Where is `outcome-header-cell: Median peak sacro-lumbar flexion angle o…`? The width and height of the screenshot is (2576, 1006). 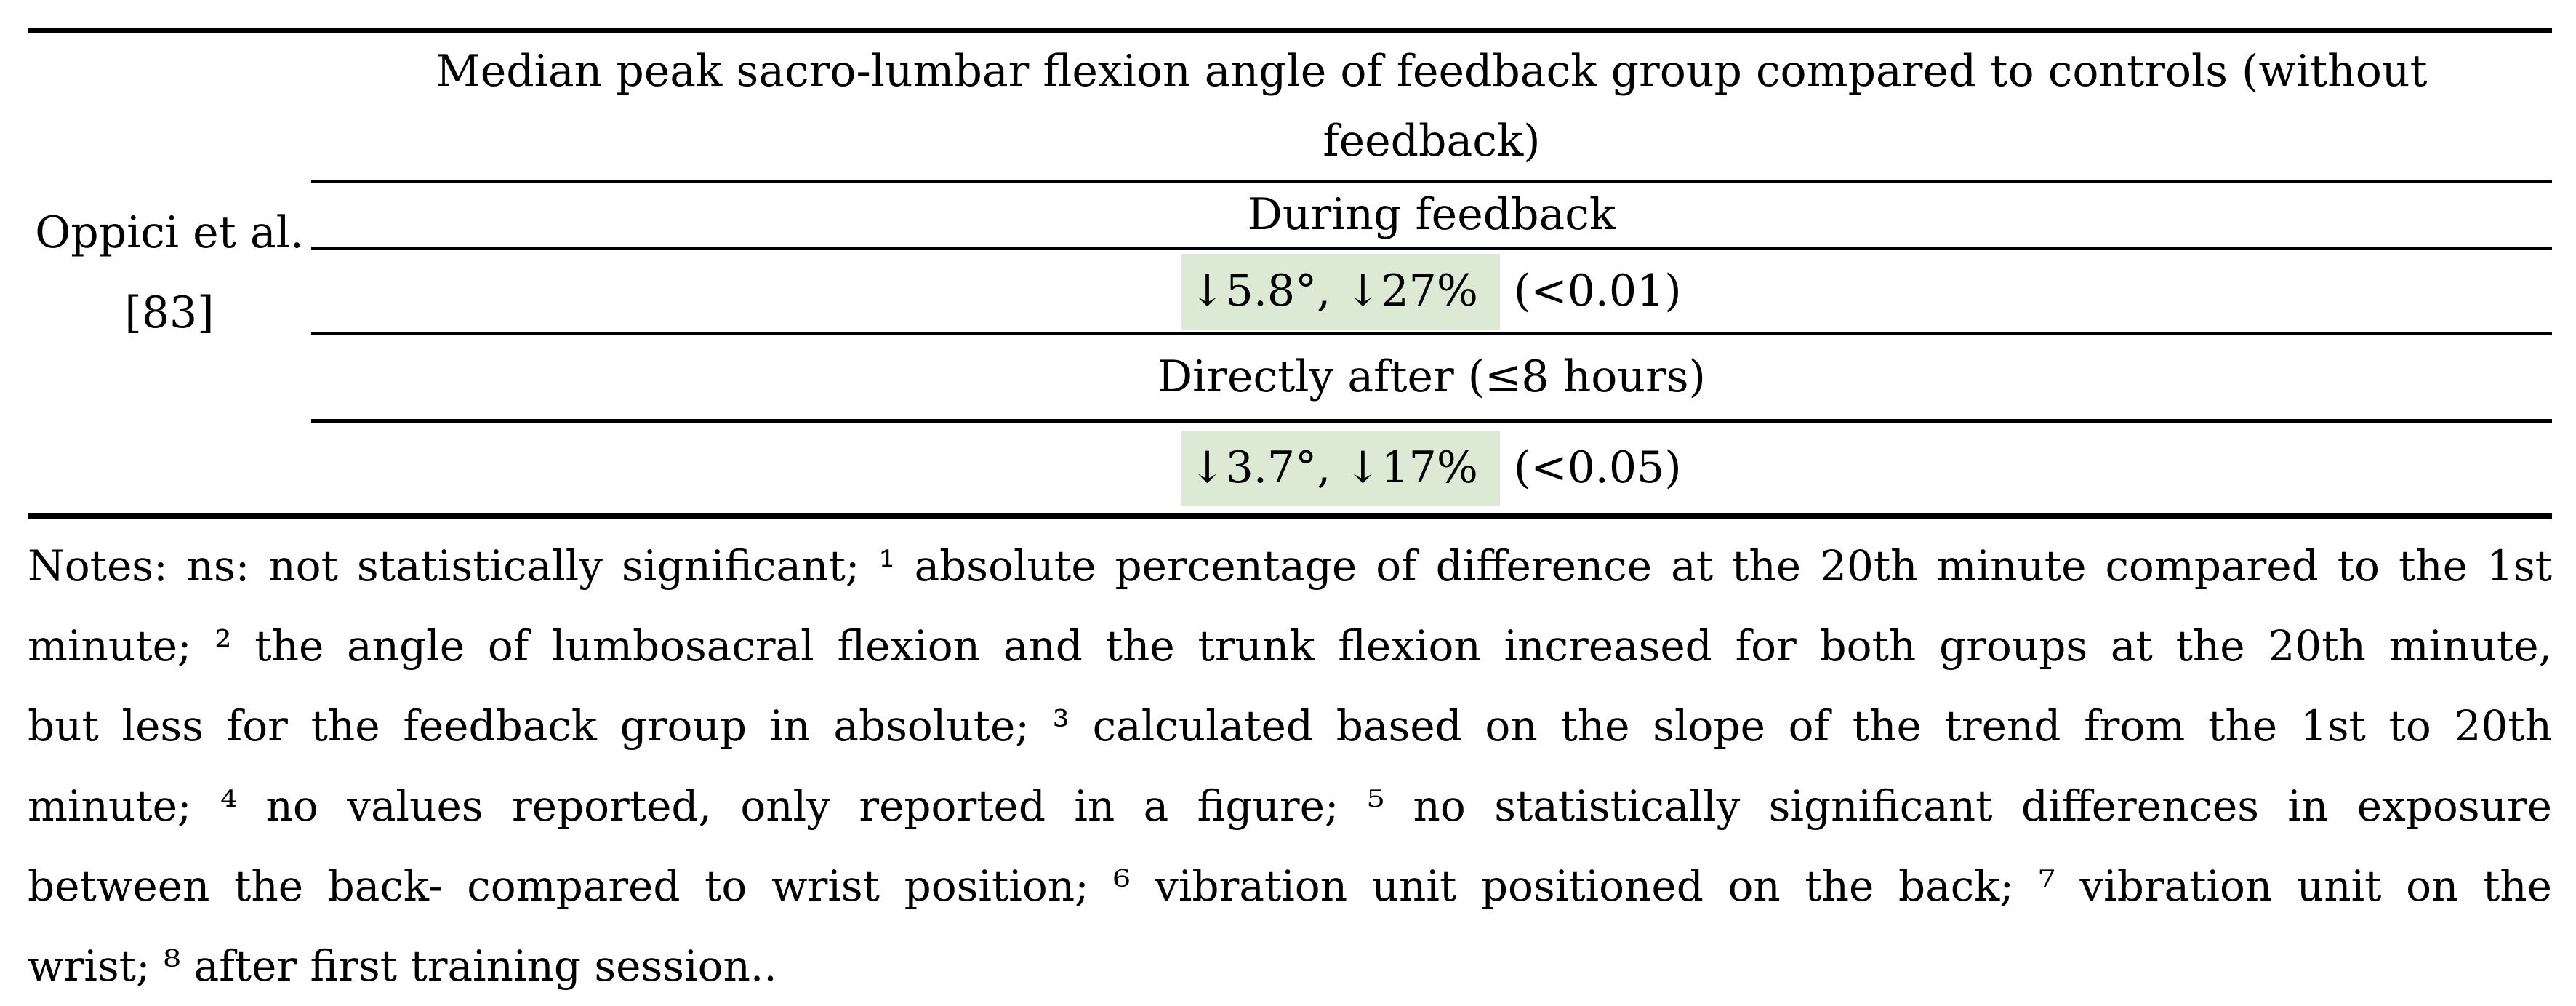 outcome-header-cell: Median peak sacro-lumbar flexion angle o… is located at coordinates (1431, 108).